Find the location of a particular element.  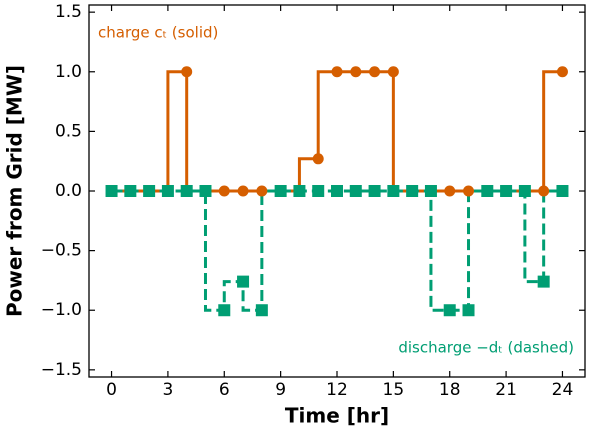

x-tick-label: 15 is located at coordinates (394, 390).